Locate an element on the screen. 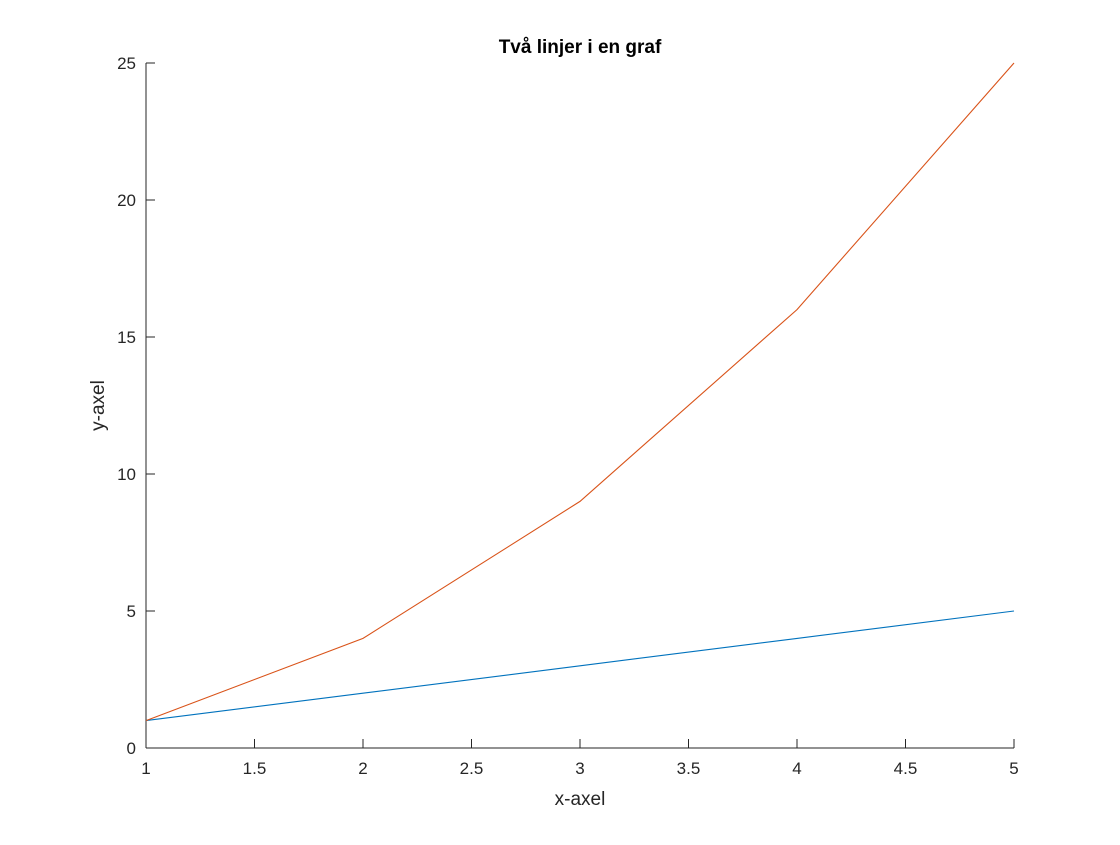  x-tick-label: 2 is located at coordinates (362, 768).